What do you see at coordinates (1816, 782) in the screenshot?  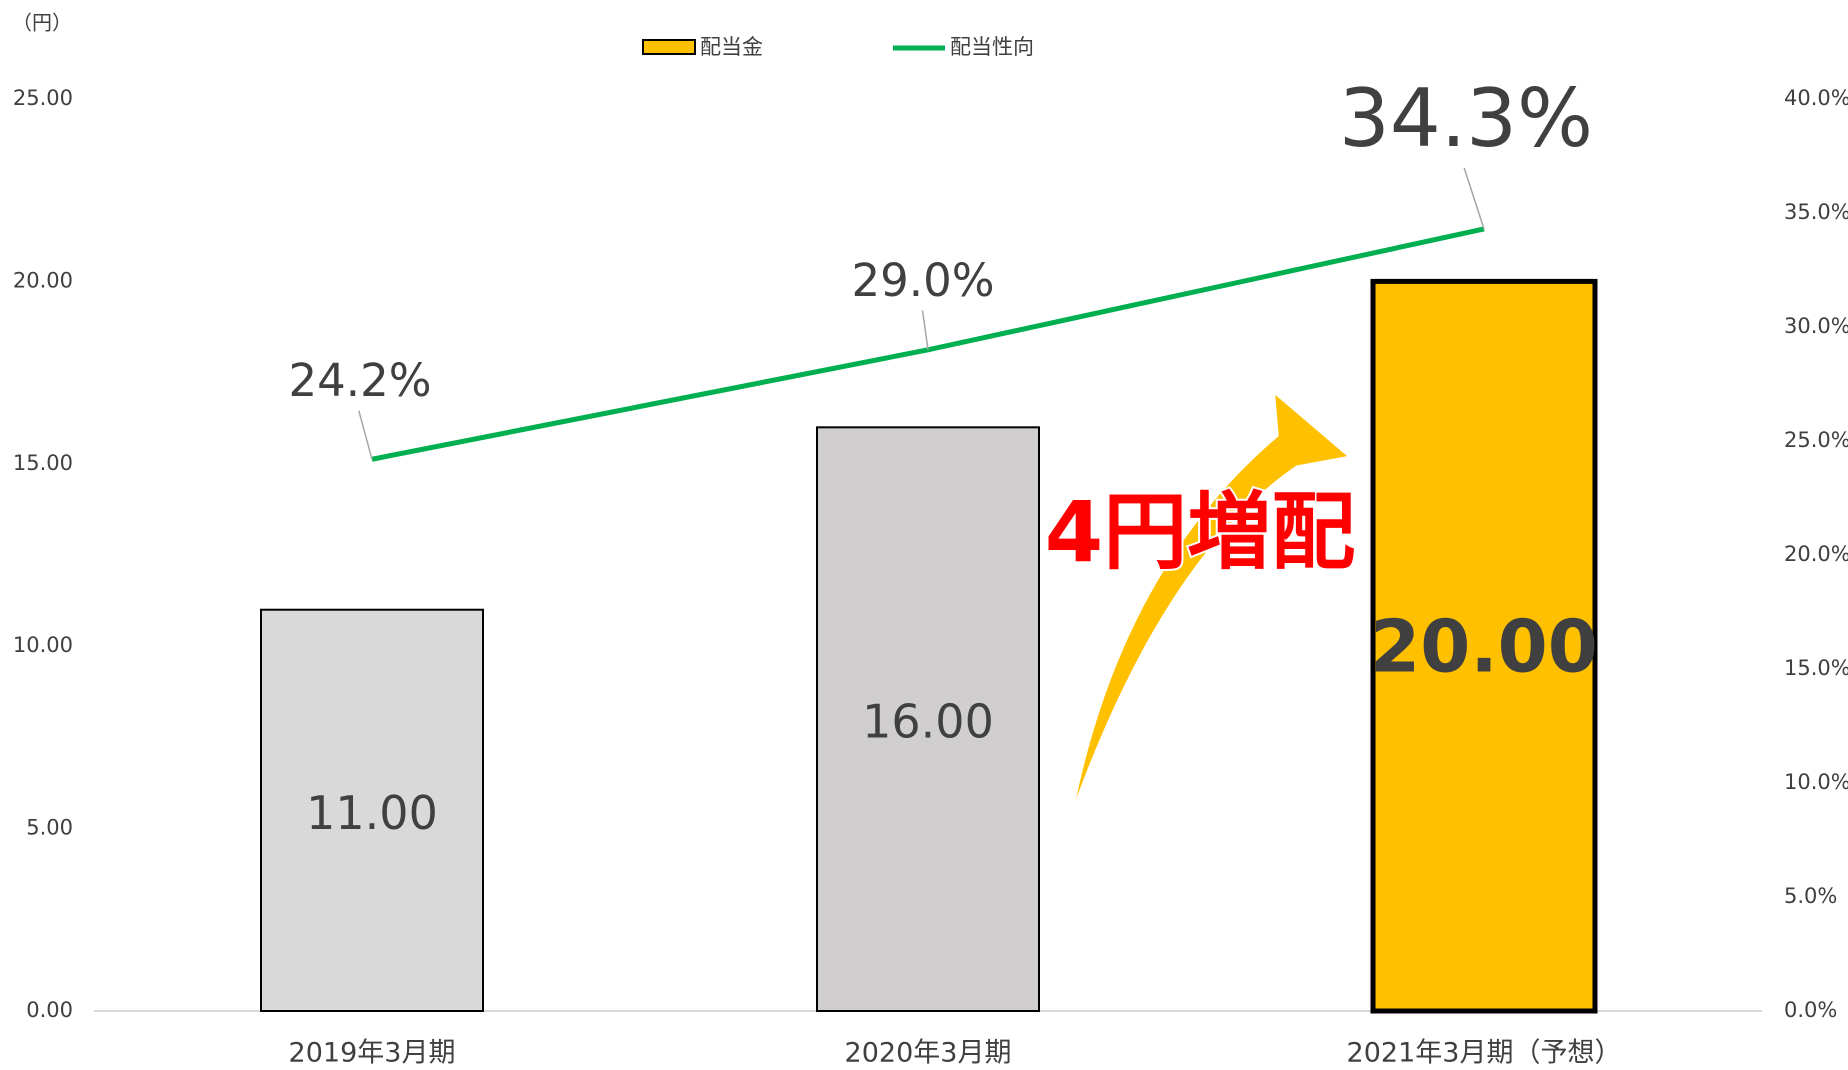 I see `y2-tick-label: 10.0%` at bounding box center [1816, 782].